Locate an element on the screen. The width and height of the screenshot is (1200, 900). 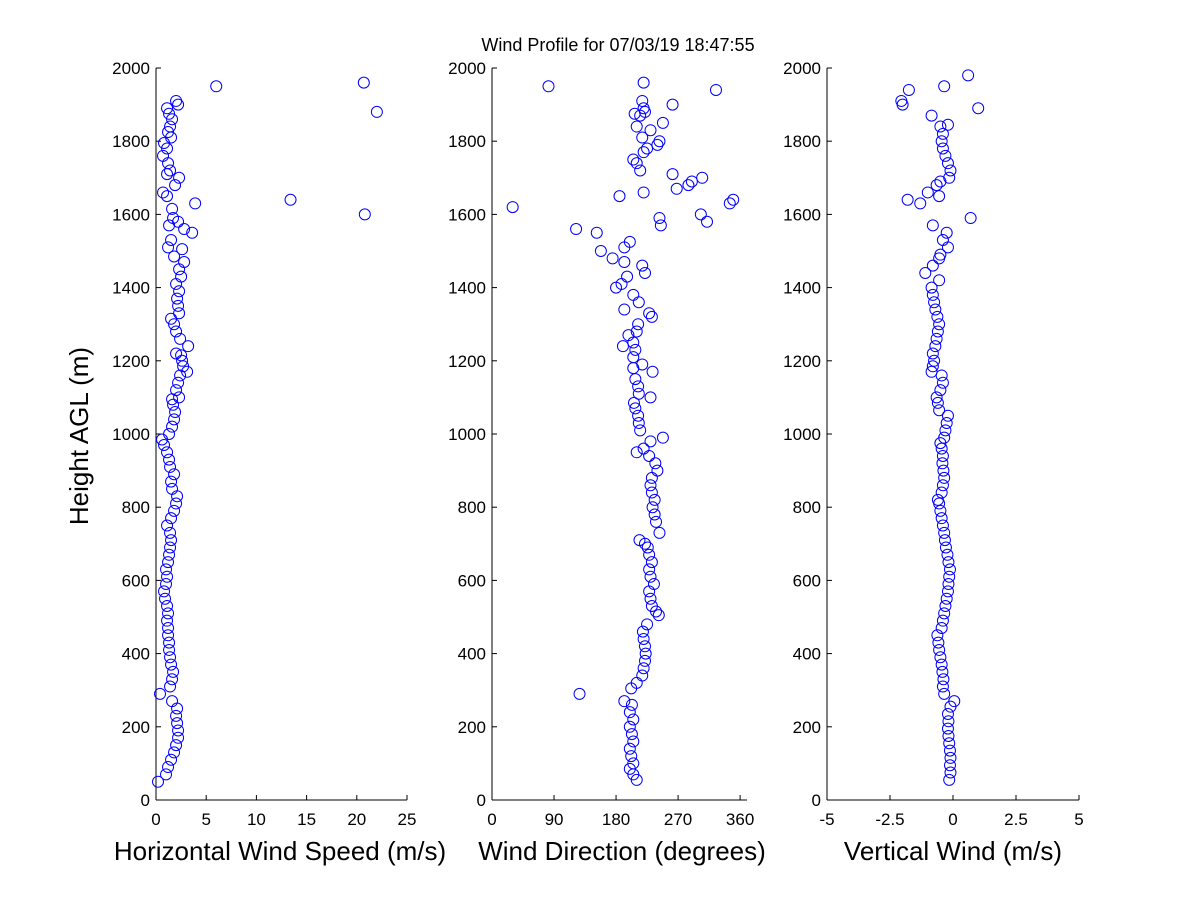
direction-y-tick-label: 600 is located at coordinates (472, 580).